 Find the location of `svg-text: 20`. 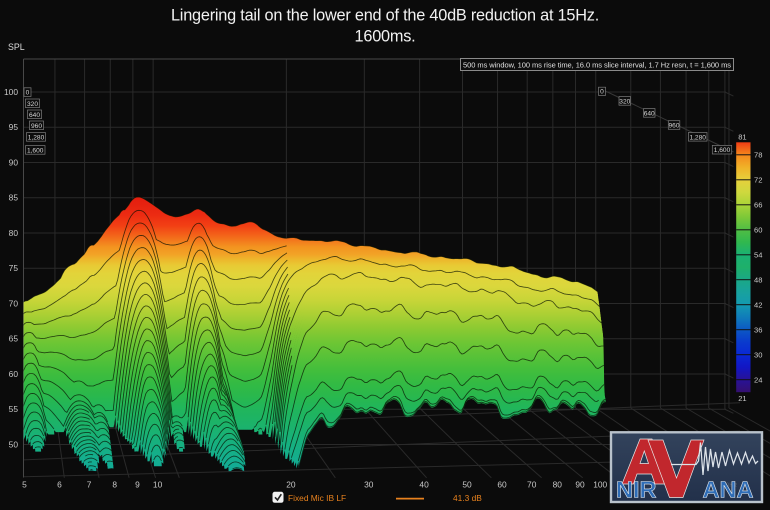

svg-text: 20 is located at coordinates (291, 485).